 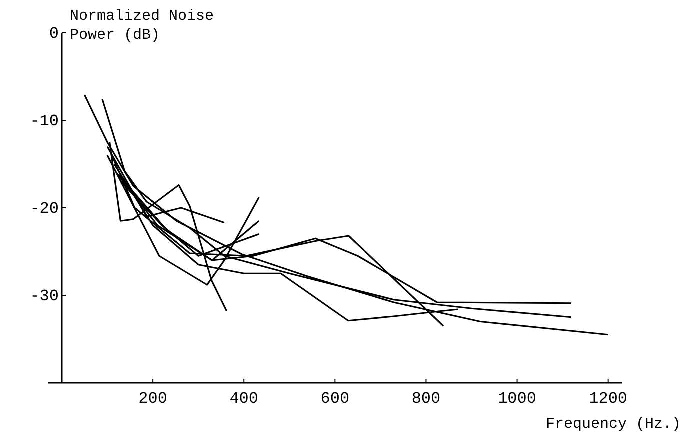 I want to click on y-tick-label: -20, so click(x=44, y=209).